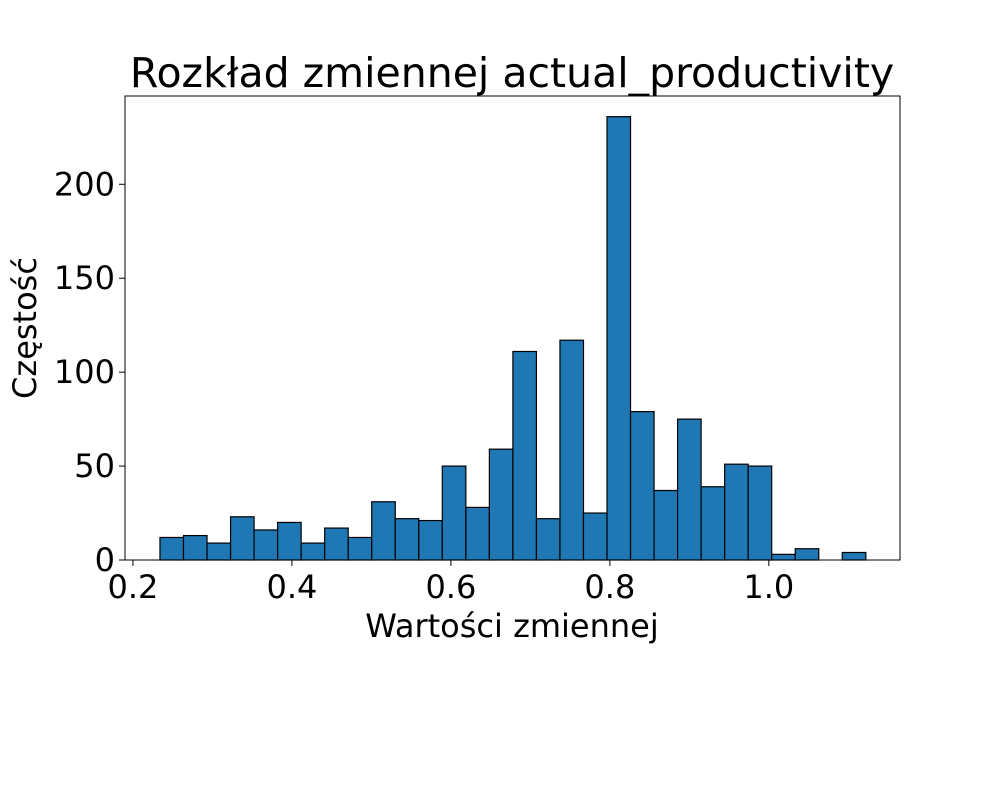  Describe the element at coordinates (133, 587) in the screenshot. I see `x-tick-label: 0.2` at that location.